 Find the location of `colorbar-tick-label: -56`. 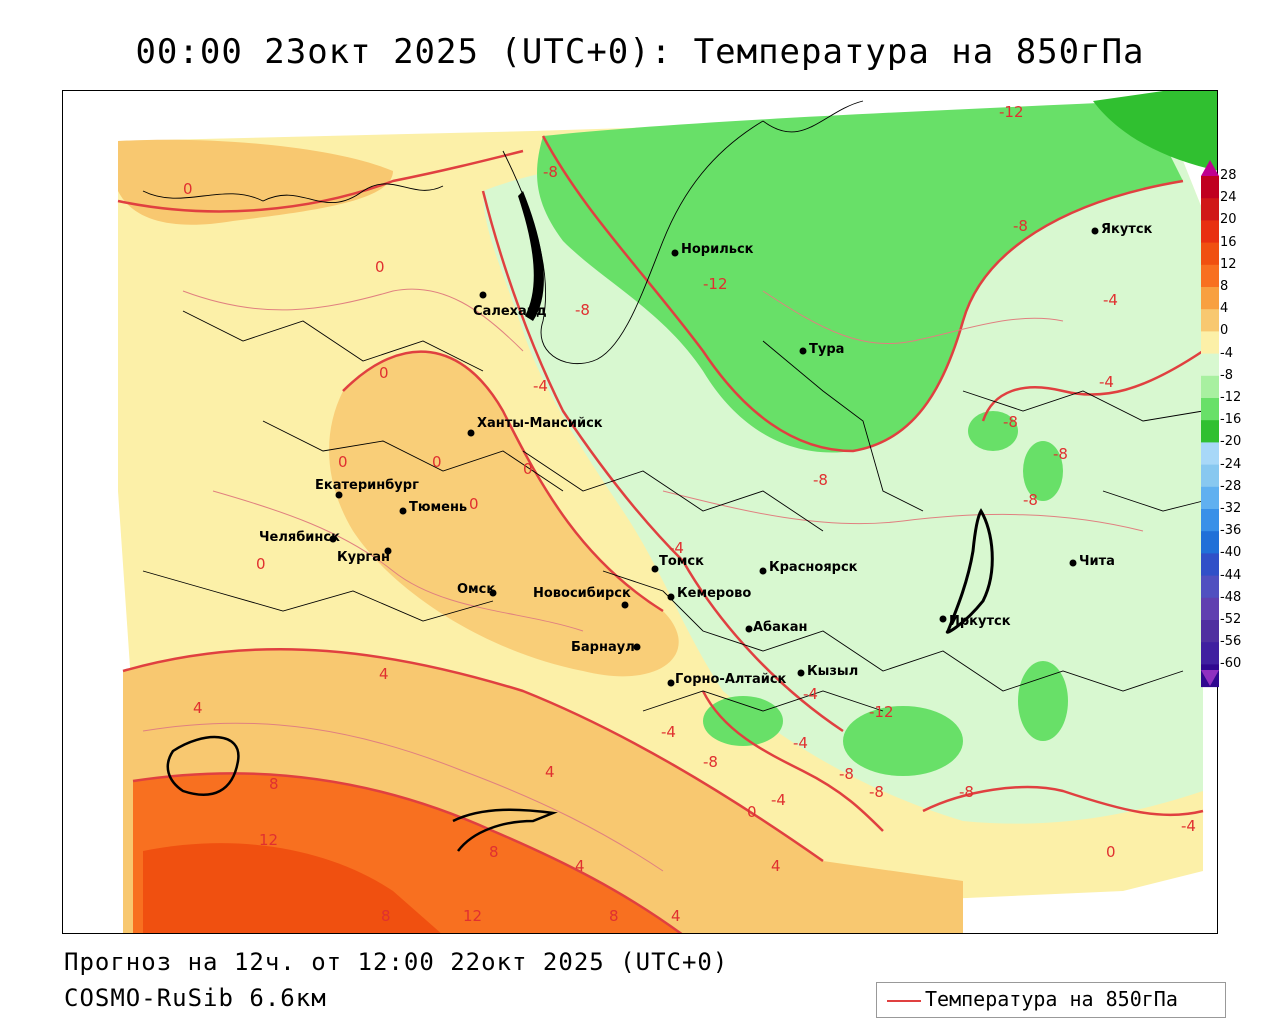

colorbar-tick-label: -56 is located at coordinates (1231, 642).